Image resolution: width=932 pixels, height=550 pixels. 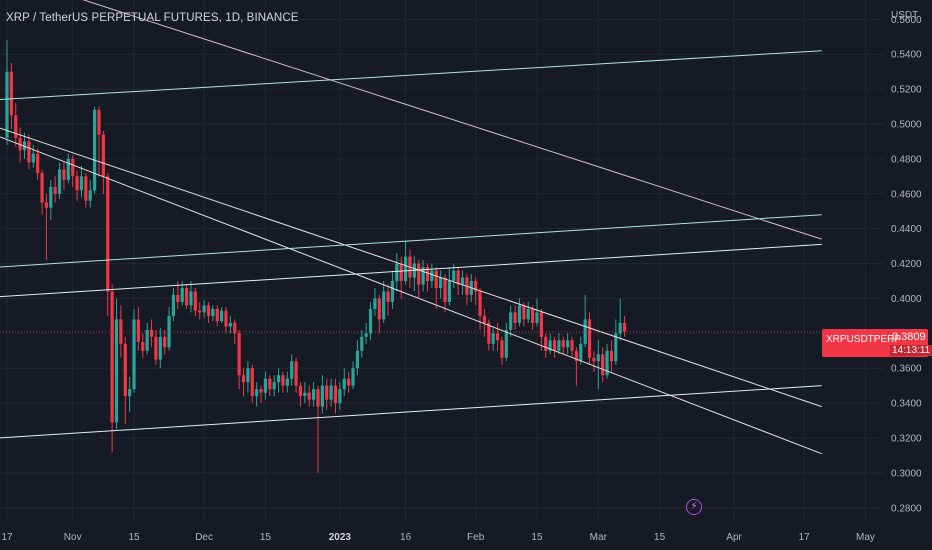 What do you see at coordinates (406, 537) in the screenshot?
I see `x-tick-label: 16` at bounding box center [406, 537].